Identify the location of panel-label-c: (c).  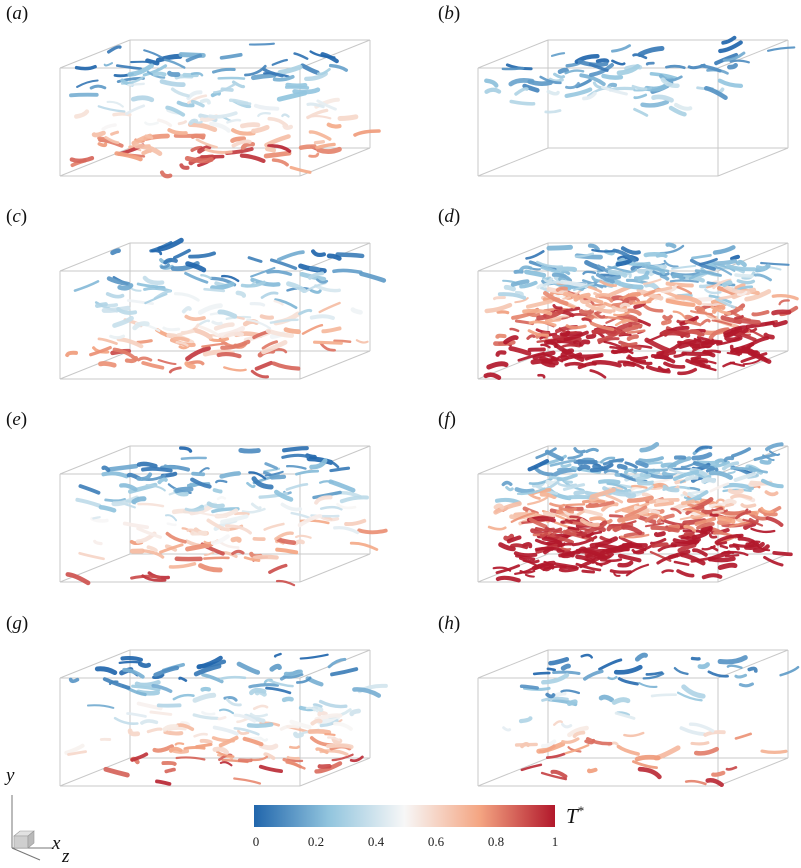
(17, 216).